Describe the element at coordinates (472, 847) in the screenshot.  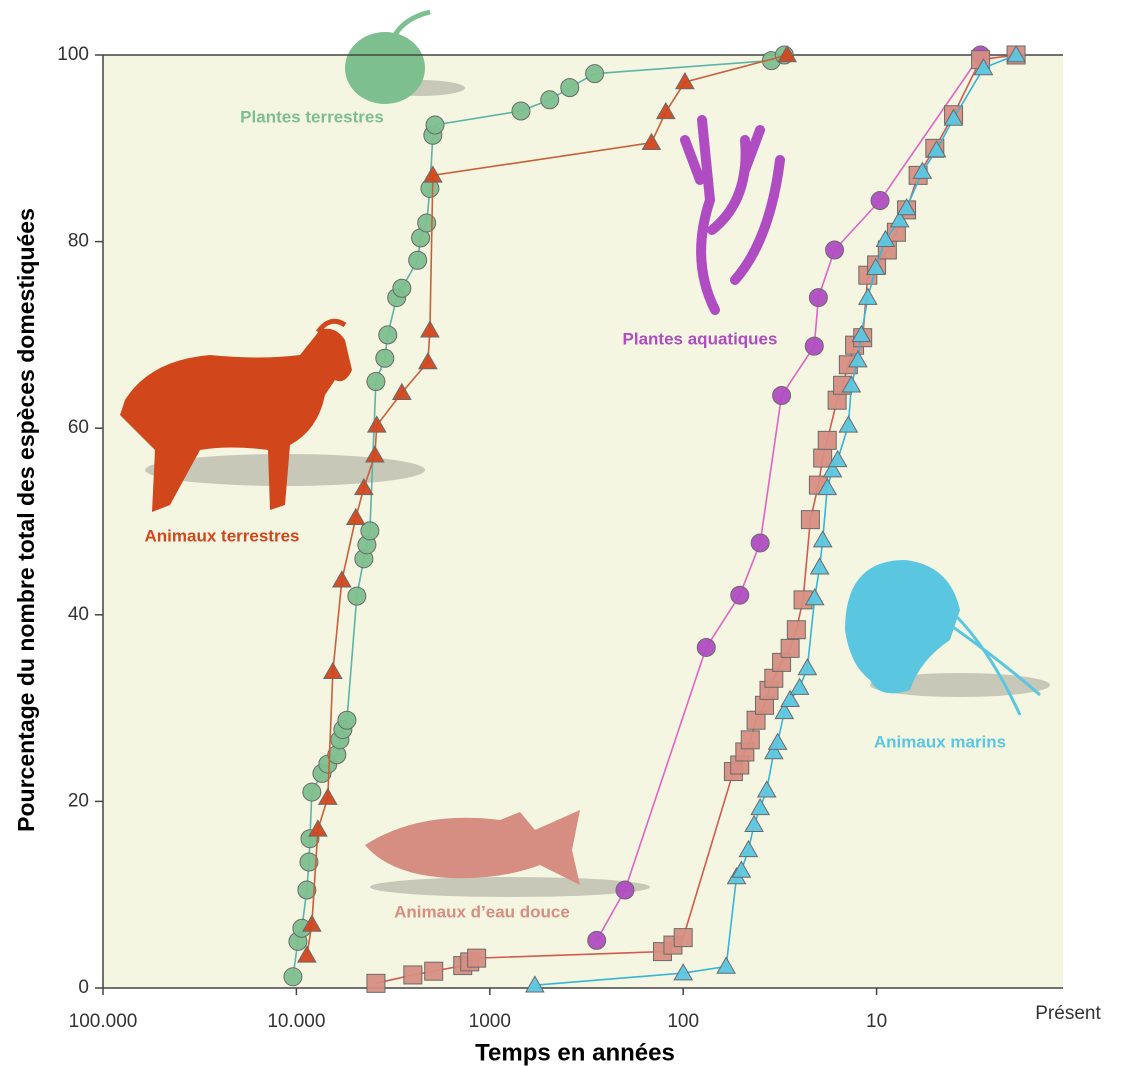
I see `fish-icon` at that location.